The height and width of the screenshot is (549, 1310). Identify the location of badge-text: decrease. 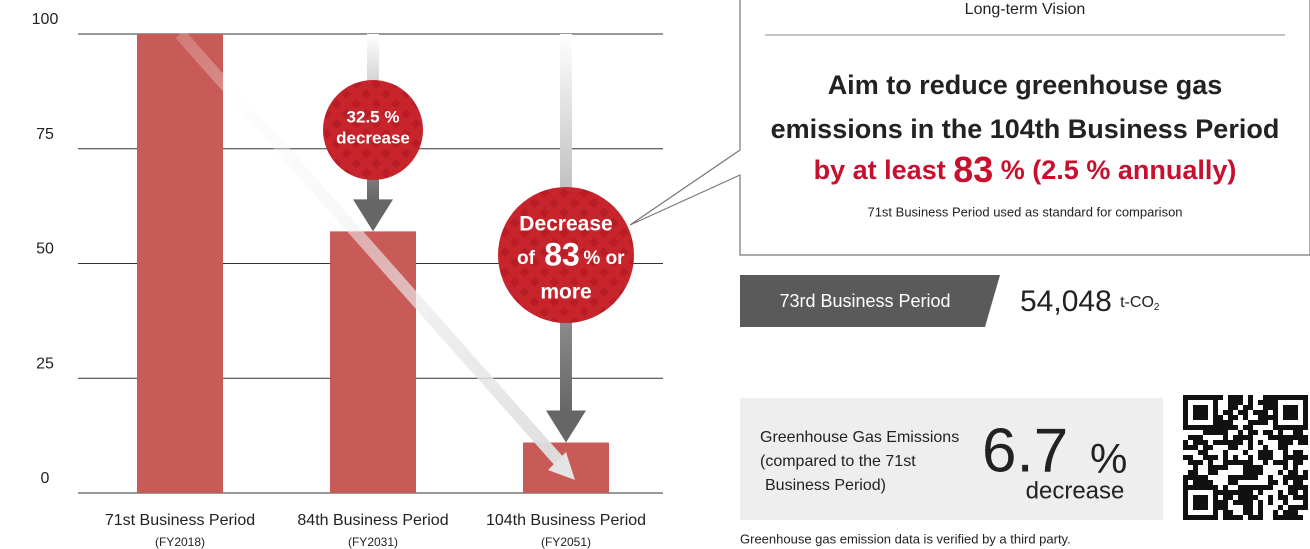
(373, 137).